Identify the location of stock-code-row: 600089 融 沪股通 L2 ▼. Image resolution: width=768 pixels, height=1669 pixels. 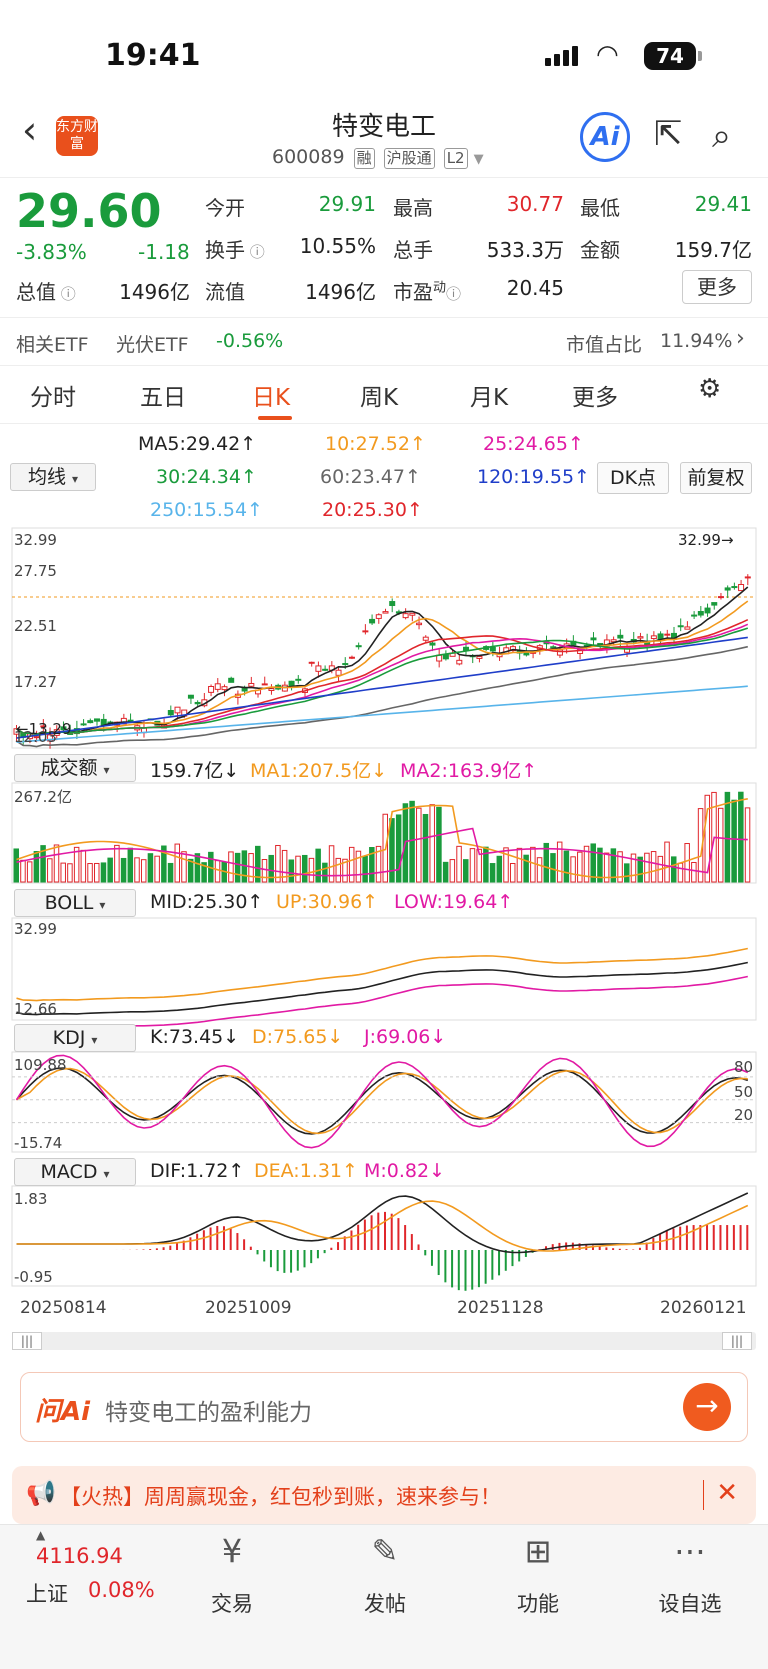
(378, 157).